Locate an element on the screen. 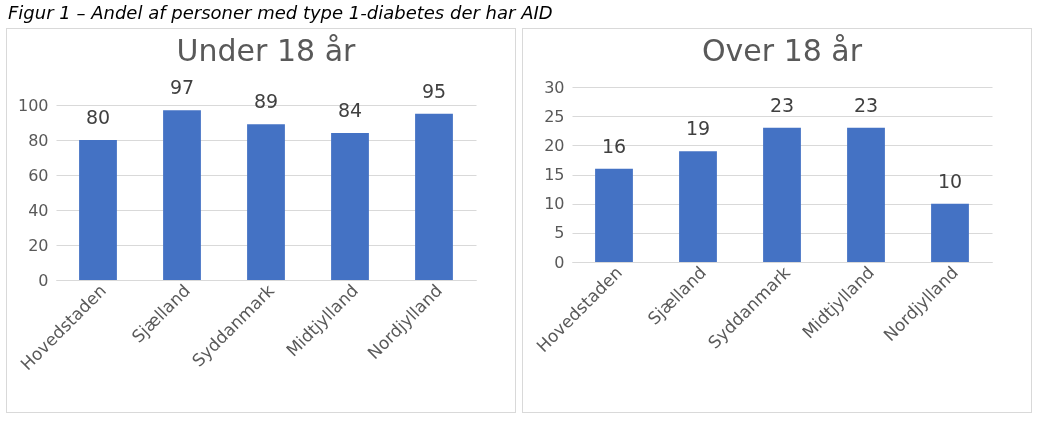 The image size is (1046, 426). y-tick-label: 10 is located at coordinates (554, 204).